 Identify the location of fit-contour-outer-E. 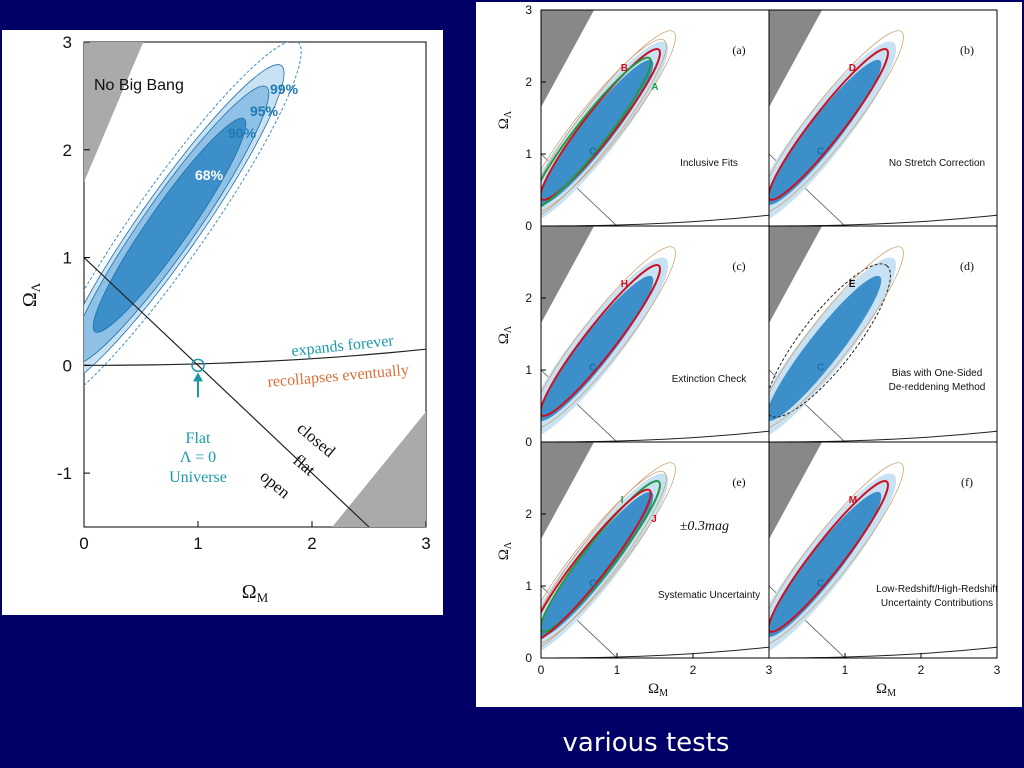
(836, 337).